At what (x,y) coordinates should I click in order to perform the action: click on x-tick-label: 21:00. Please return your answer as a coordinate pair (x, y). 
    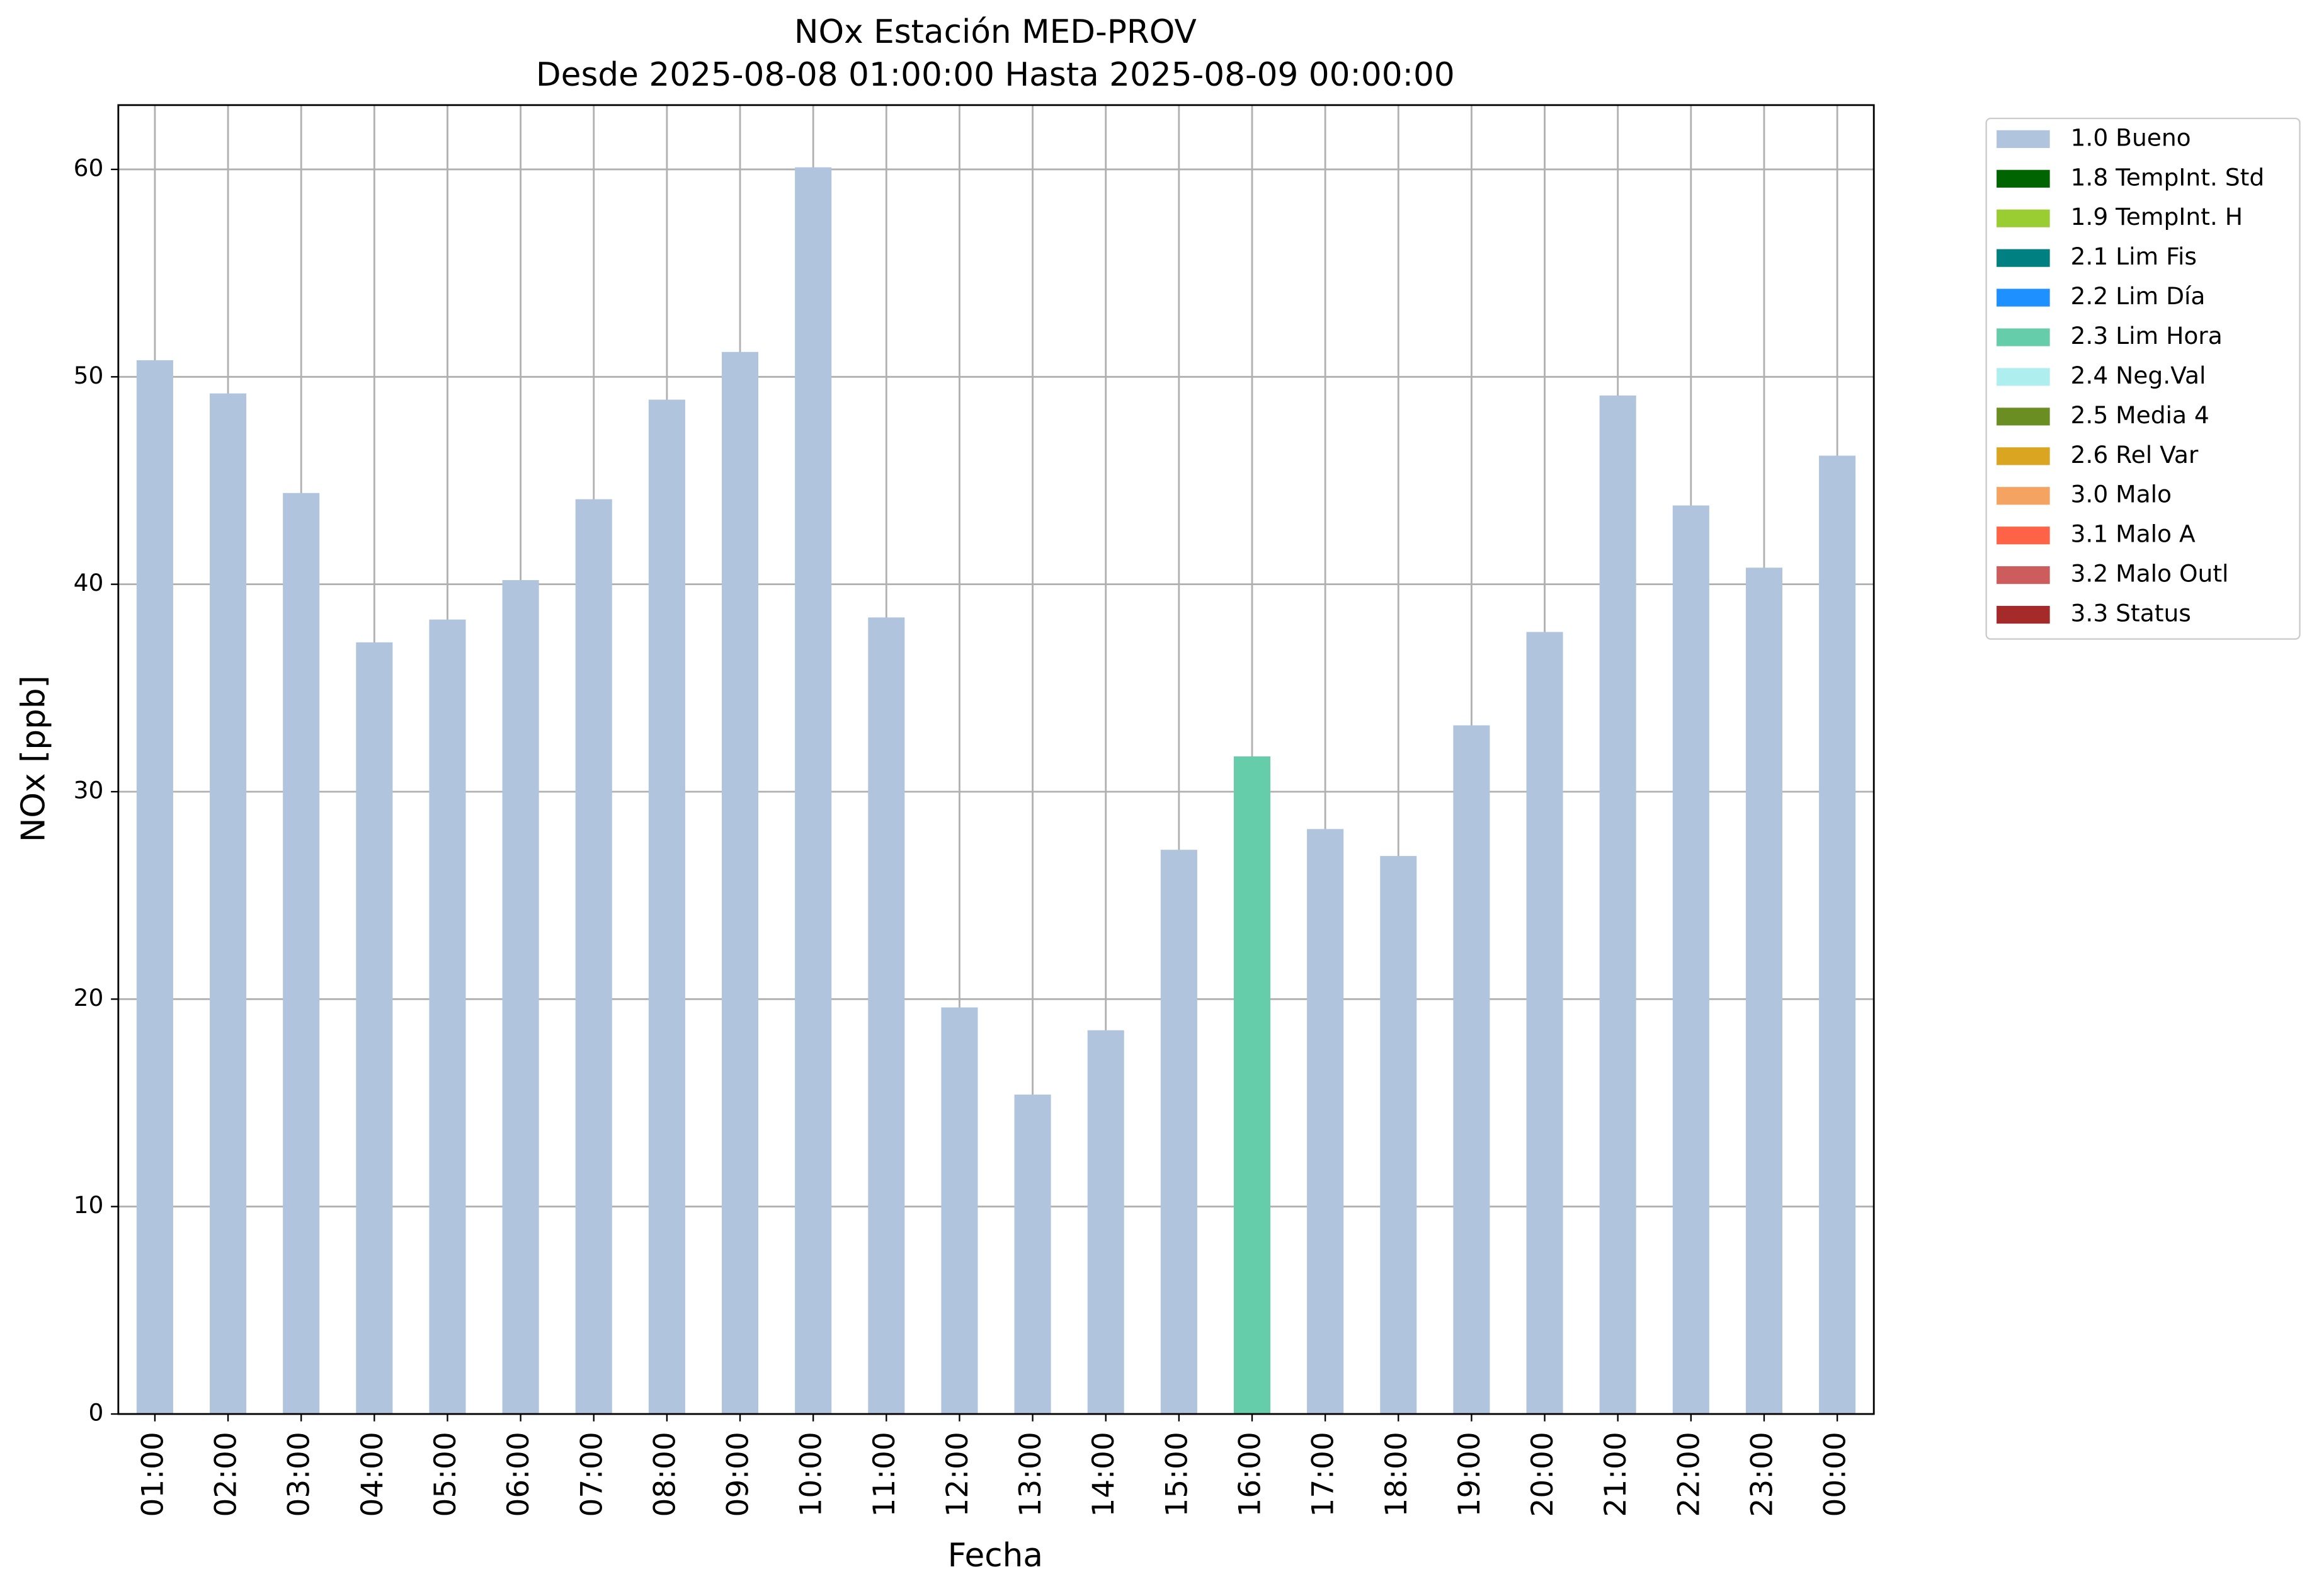
    Looking at the image, I should click on (1615, 1474).